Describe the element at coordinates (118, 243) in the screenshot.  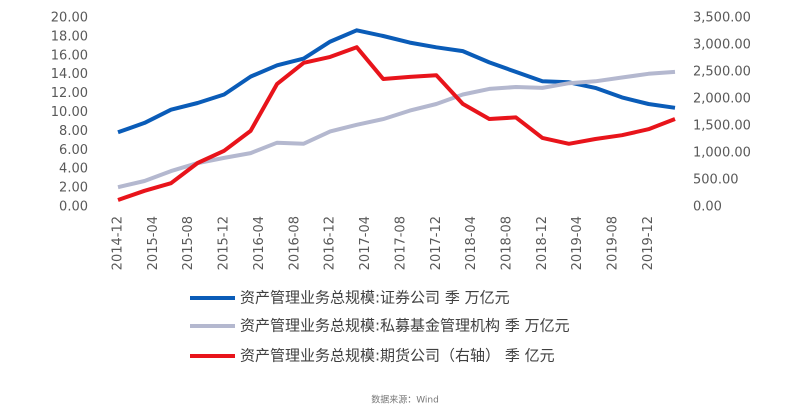
I see `x-tick-label: 2014-12` at that location.